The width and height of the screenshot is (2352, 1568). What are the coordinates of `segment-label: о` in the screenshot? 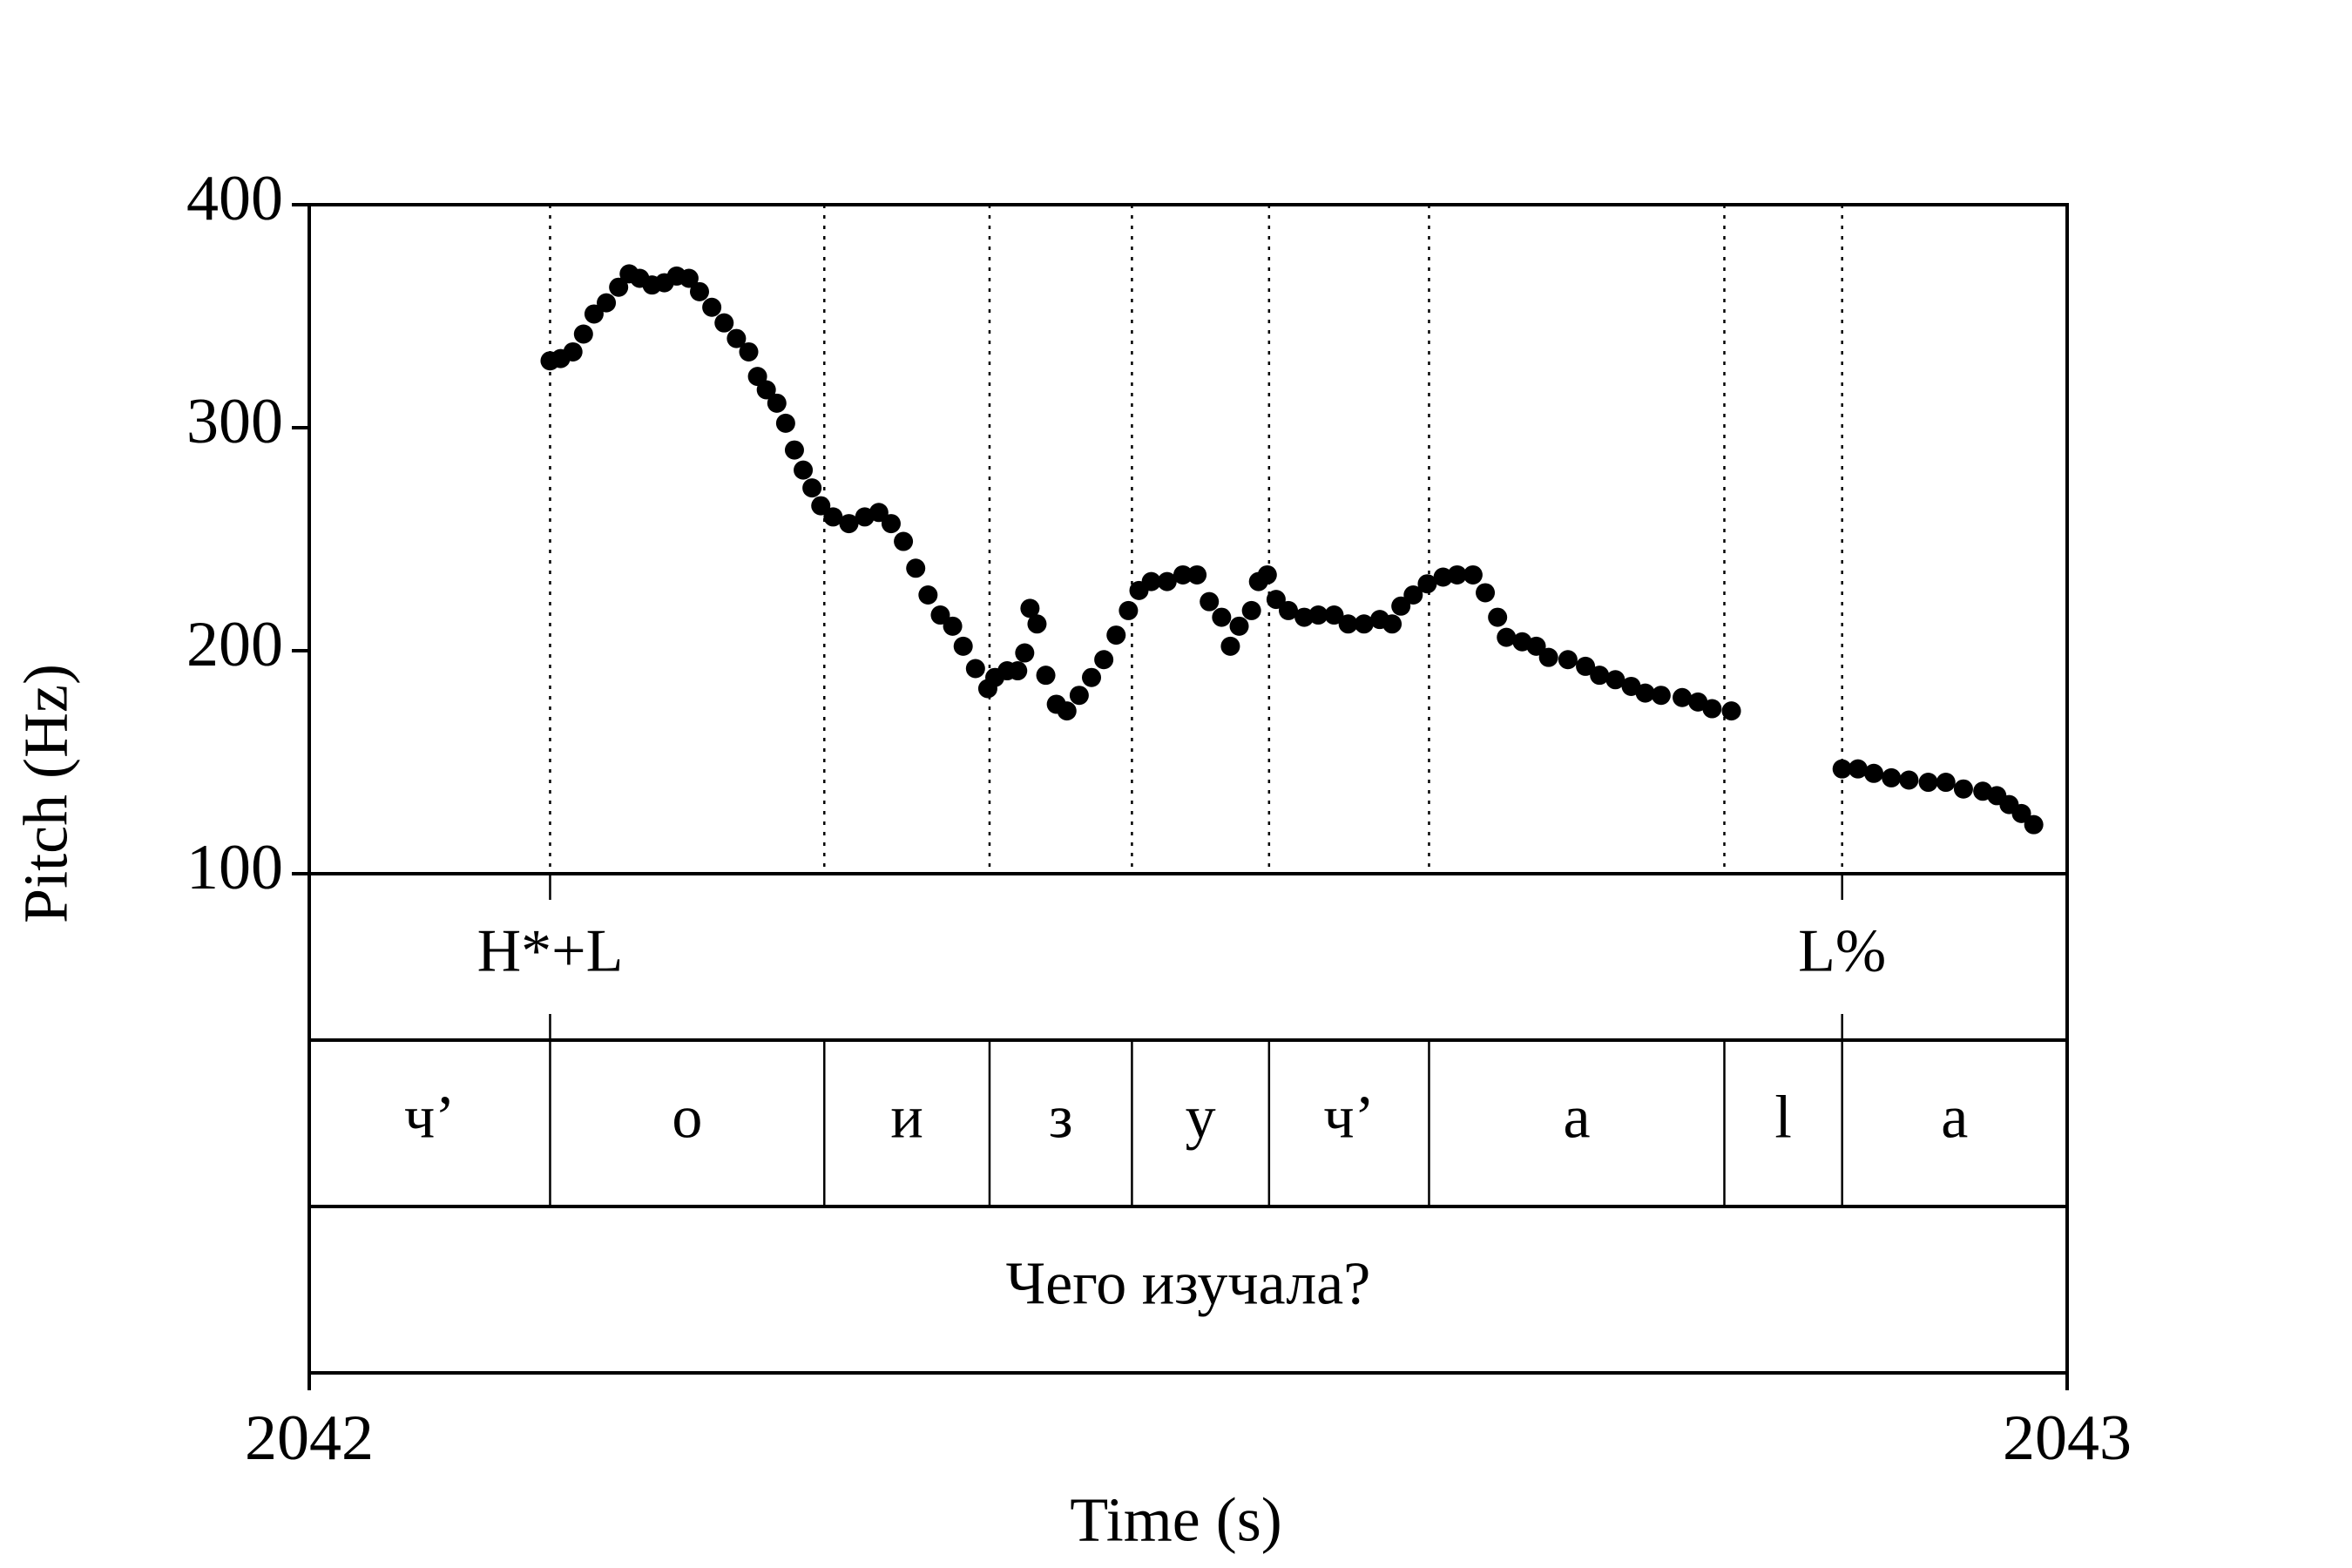 It's located at (687, 1118).